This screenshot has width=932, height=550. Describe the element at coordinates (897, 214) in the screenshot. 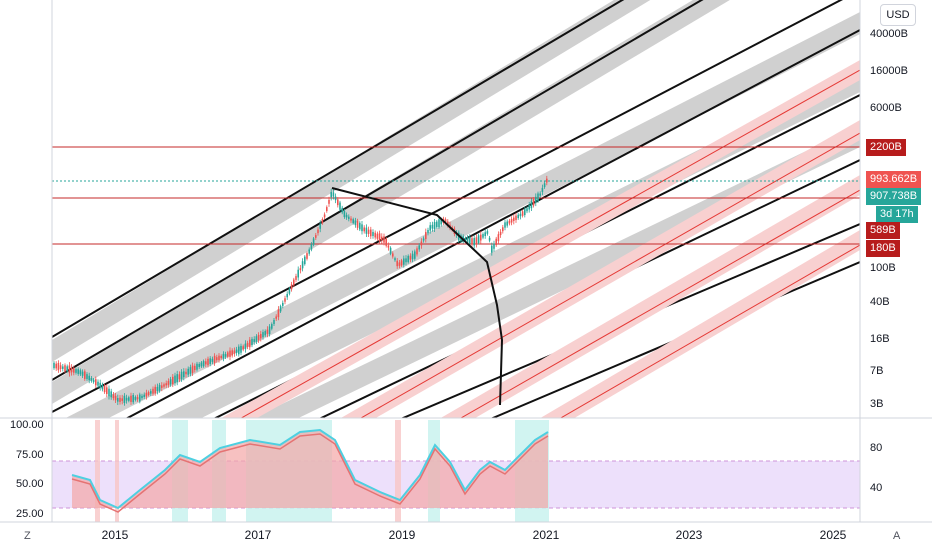

I see `countdown-tag: 3d 17h` at that location.